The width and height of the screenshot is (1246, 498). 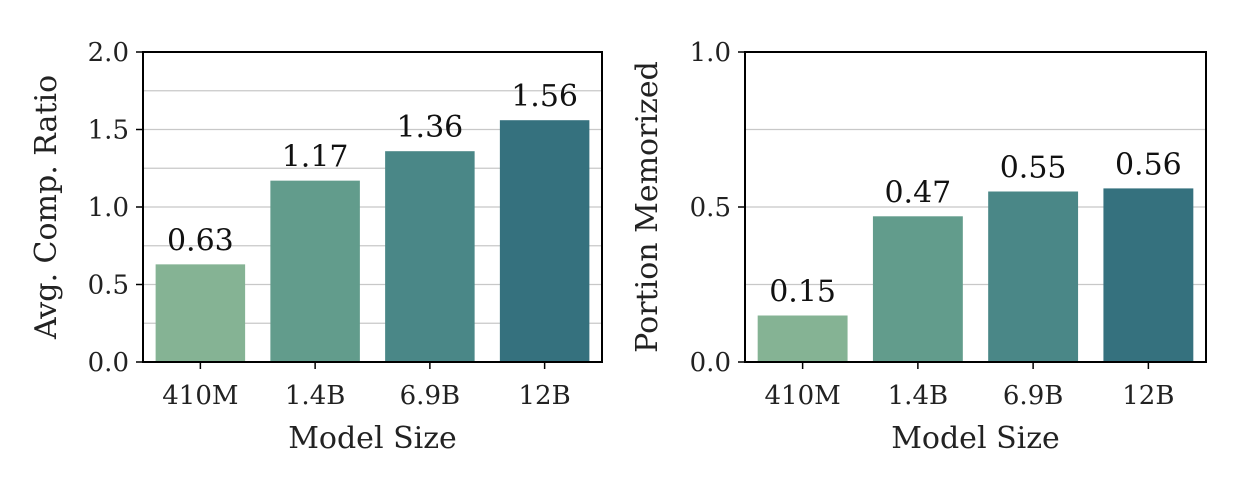 What do you see at coordinates (108, 131) in the screenshot?
I see `y-tick-label: 1.5` at bounding box center [108, 131].